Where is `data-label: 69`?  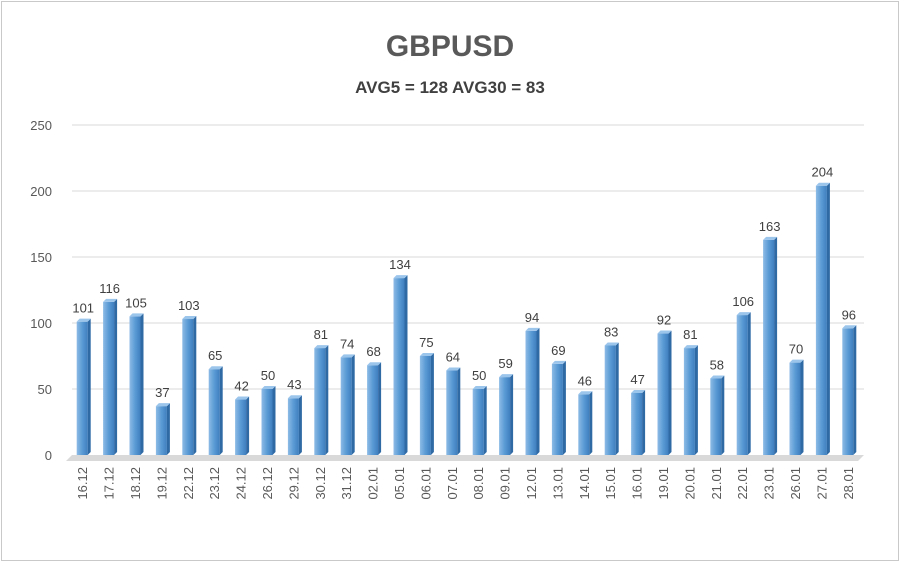
data-label: 69 is located at coordinates (558, 350).